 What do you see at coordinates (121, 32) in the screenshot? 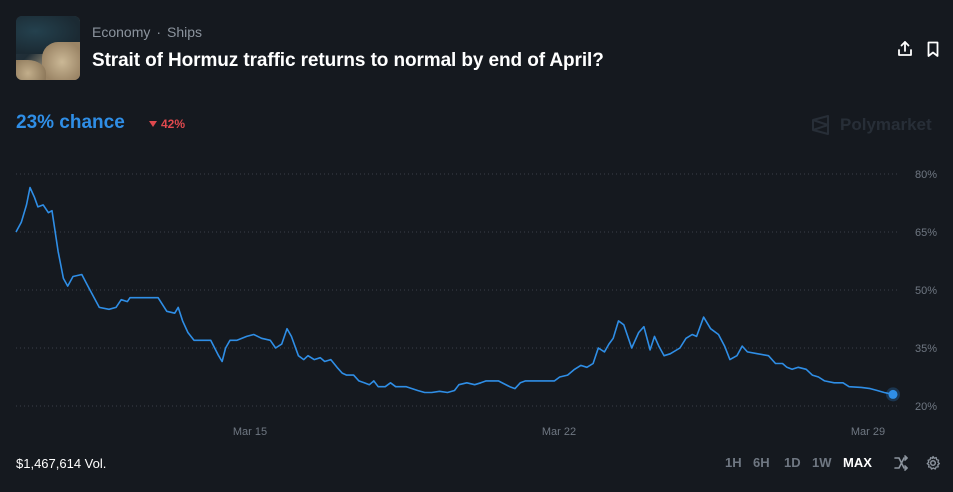
I see `breadcrumb-economy: Economy` at bounding box center [121, 32].